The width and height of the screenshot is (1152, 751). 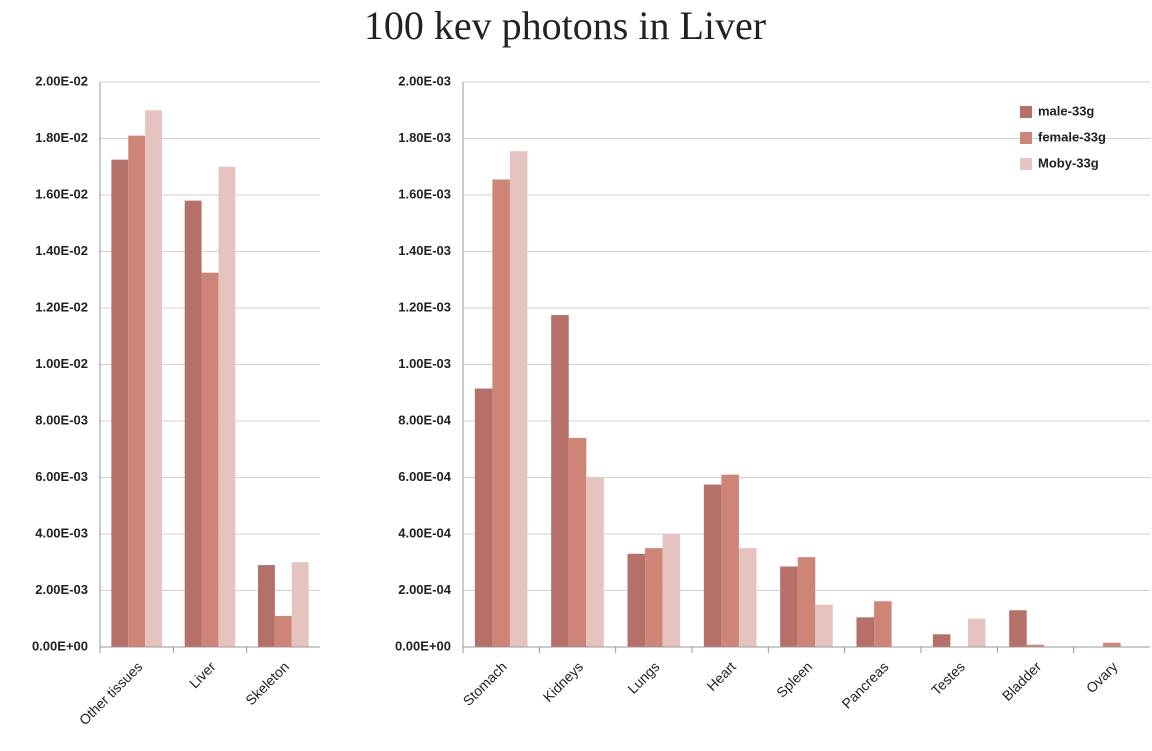 I want to click on y-tick-label: 1.00E-03, so click(x=424, y=363).